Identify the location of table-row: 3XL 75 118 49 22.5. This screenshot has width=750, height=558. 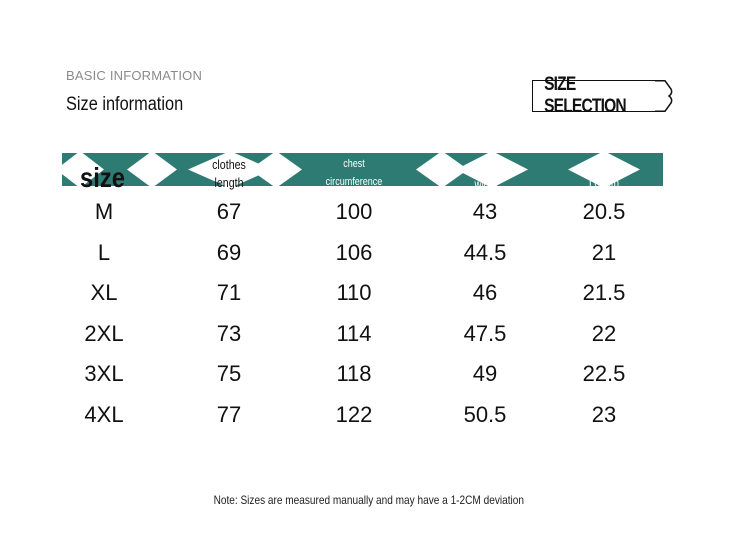
(375, 374).